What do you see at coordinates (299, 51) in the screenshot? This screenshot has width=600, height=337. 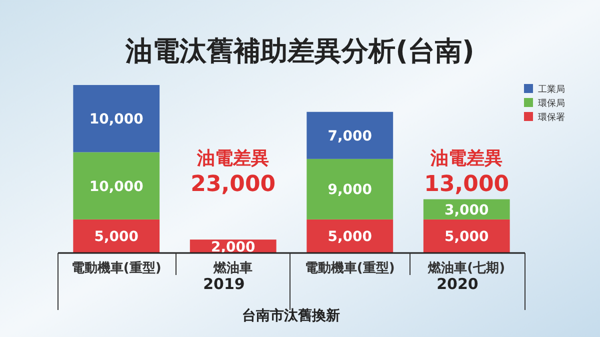 I see `chart-title: 油電汰舊補助差異分析(台南)` at bounding box center [299, 51].